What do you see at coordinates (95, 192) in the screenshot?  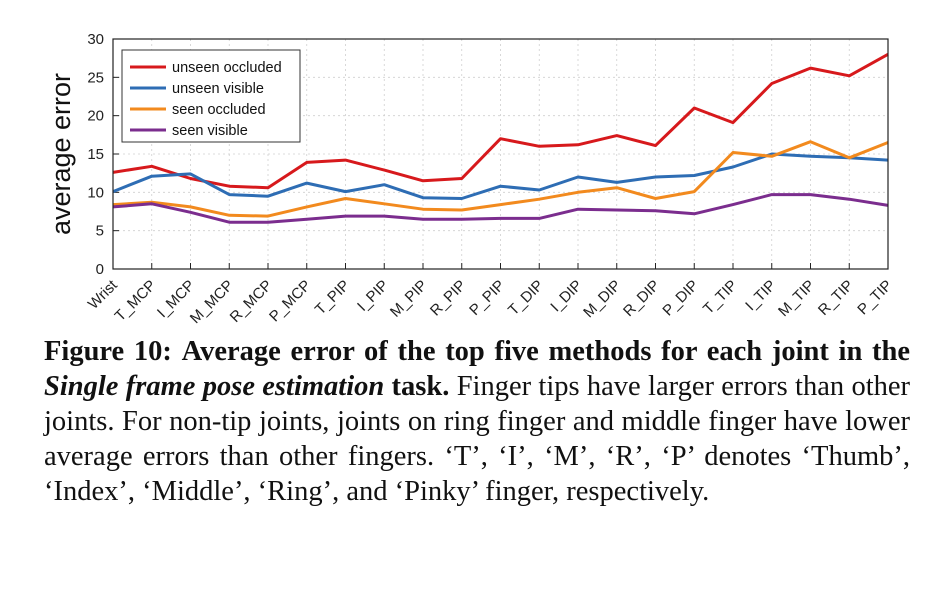 I see `y-tick-label-2: 10` at bounding box center [95, 192].